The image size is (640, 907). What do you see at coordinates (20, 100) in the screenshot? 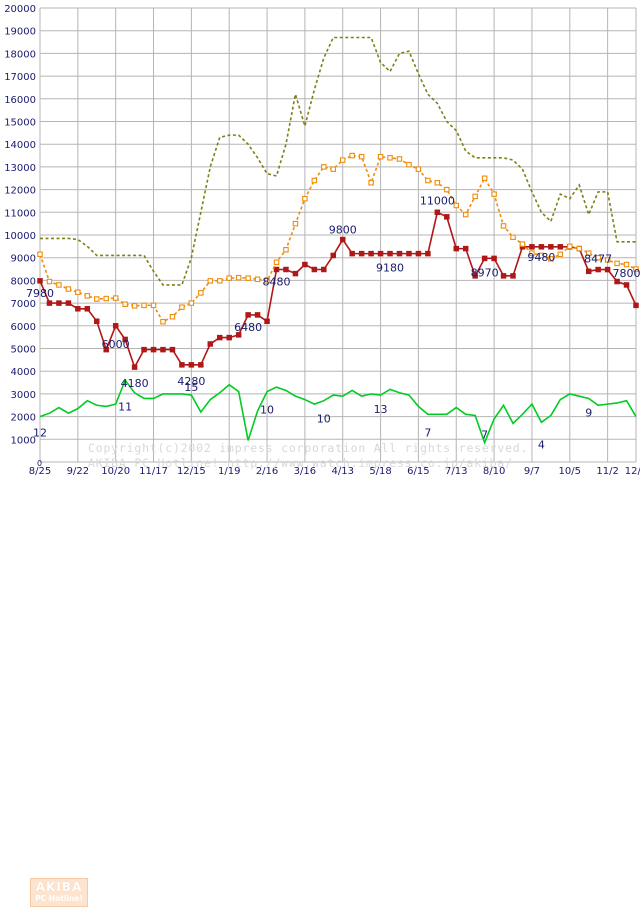
I see `y-axis-tick: 16000` at bounding box center [20, 100].